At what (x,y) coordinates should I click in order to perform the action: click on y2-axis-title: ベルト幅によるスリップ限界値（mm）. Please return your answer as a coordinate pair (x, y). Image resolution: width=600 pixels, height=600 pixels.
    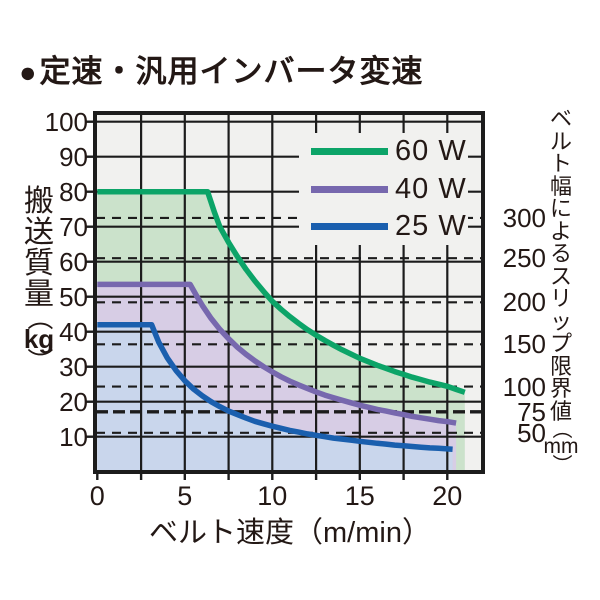
    Looking at the image, I should click on (561, 290).